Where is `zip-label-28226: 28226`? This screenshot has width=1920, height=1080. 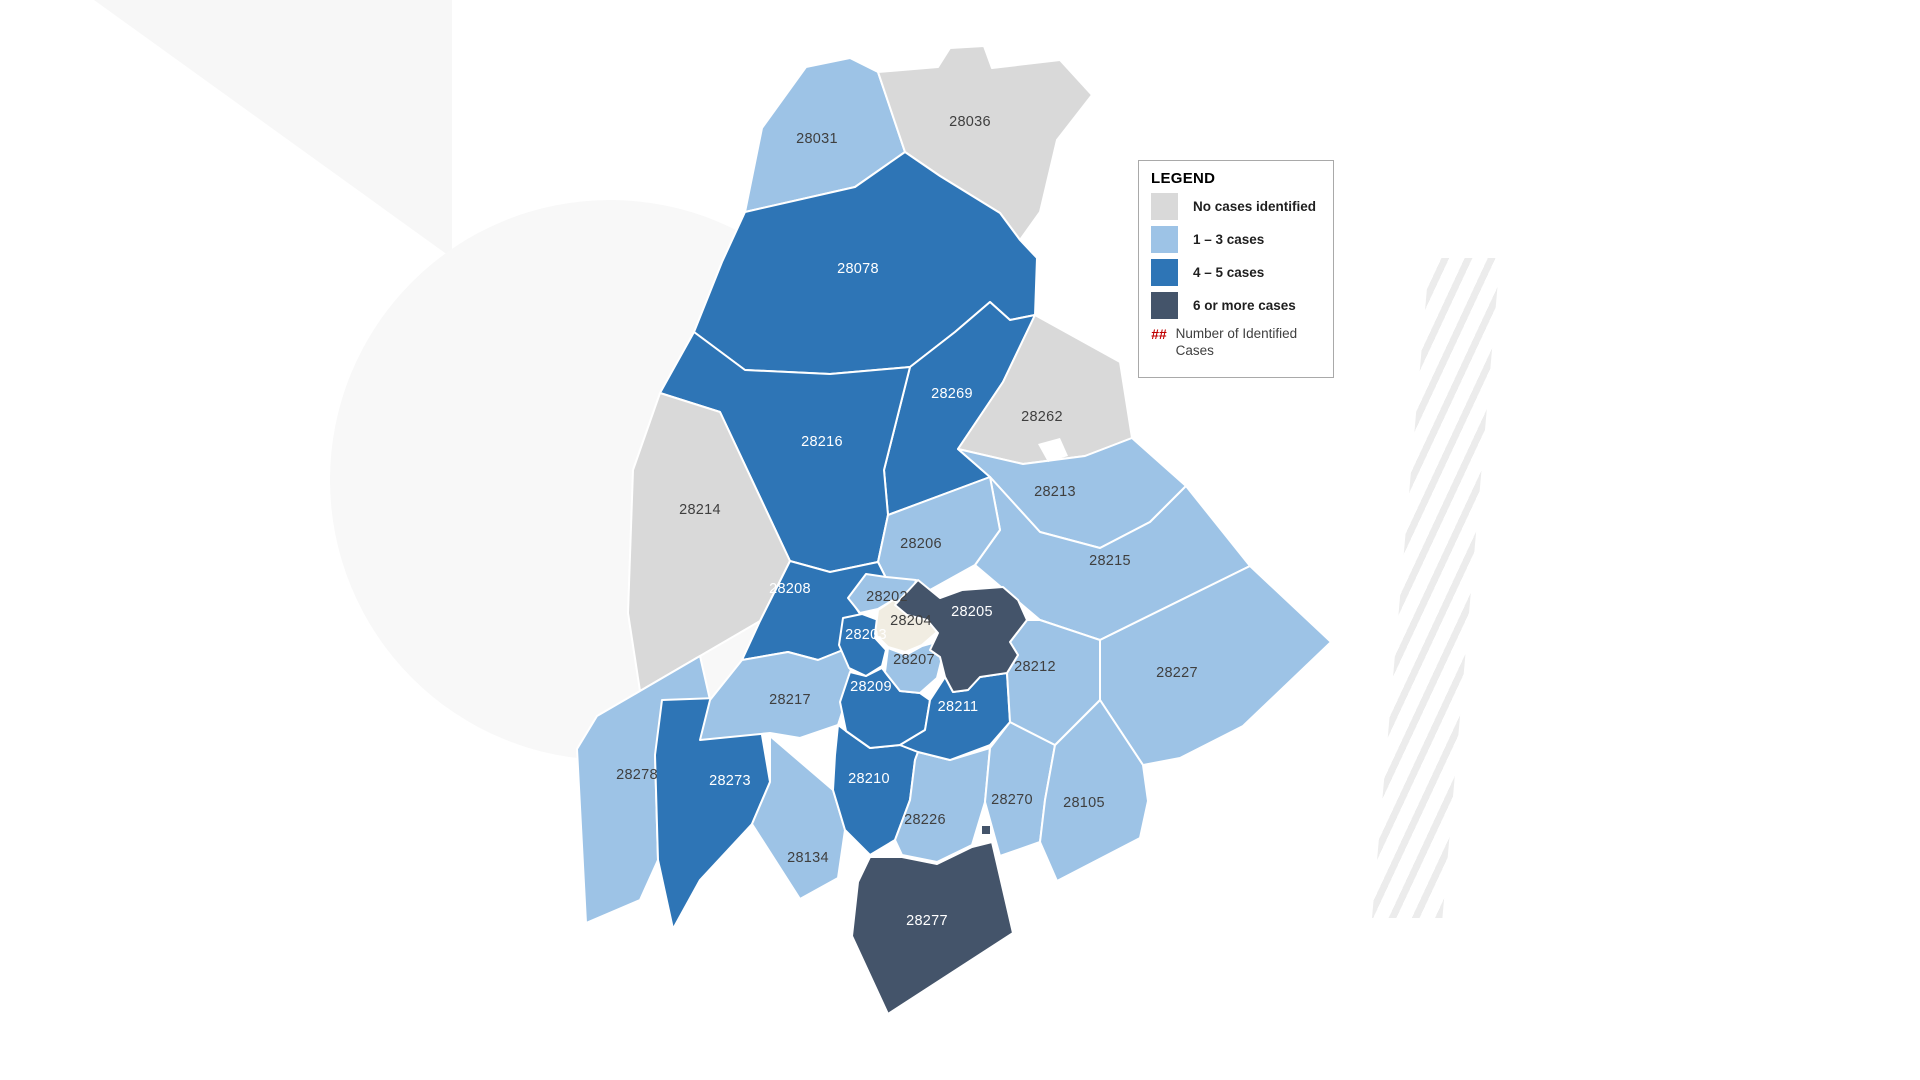 zip-label-28226: 28226 is located at coordinates (925, 820).